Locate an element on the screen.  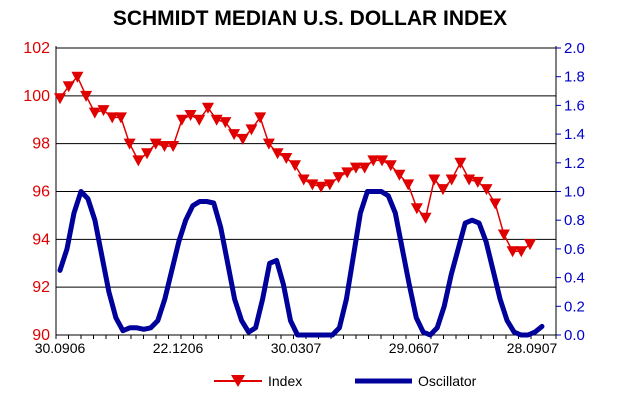
x-tick-label: 30.0307 is located at coordinates (296, 348).